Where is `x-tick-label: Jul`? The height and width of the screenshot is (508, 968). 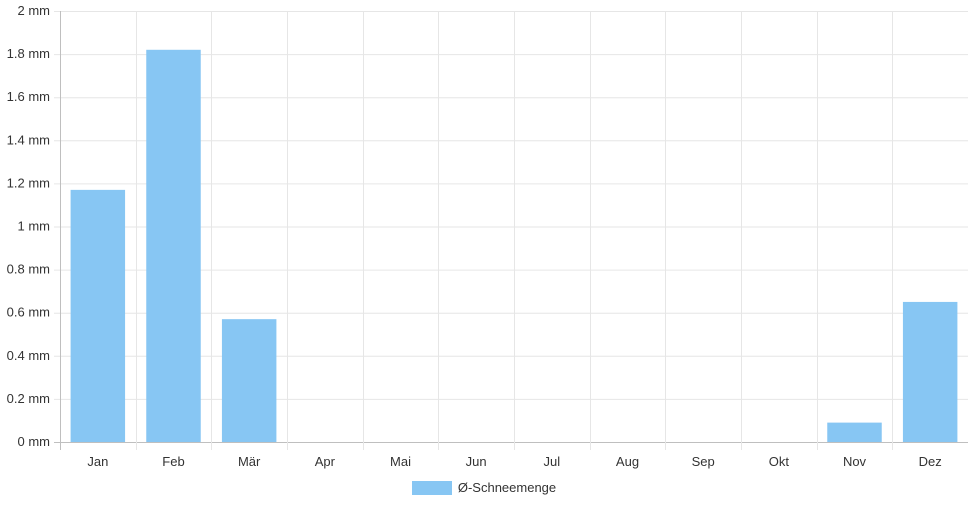
x-tick-label: Jul is located at coordinates (552, 461).